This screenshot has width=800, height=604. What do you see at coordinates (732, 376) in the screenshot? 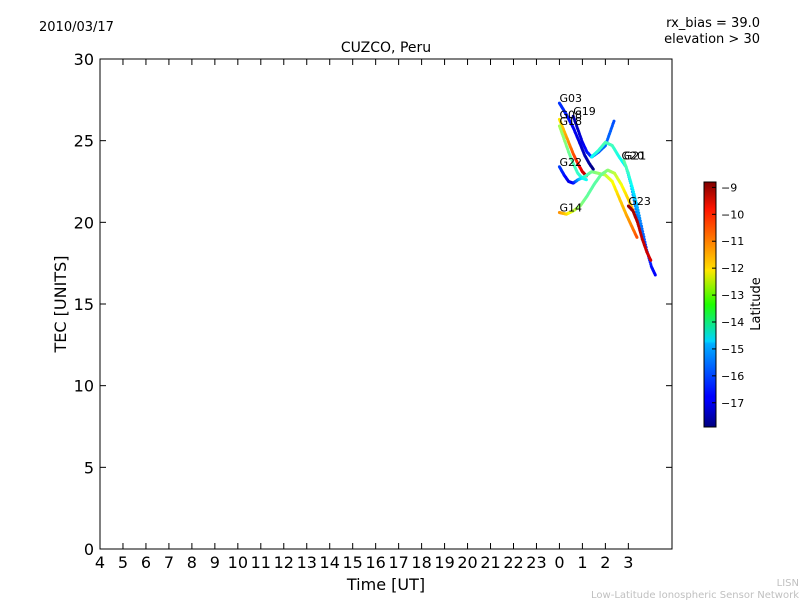
I see `colorbar-tick-label: −16` at bounding box center [732, 376].